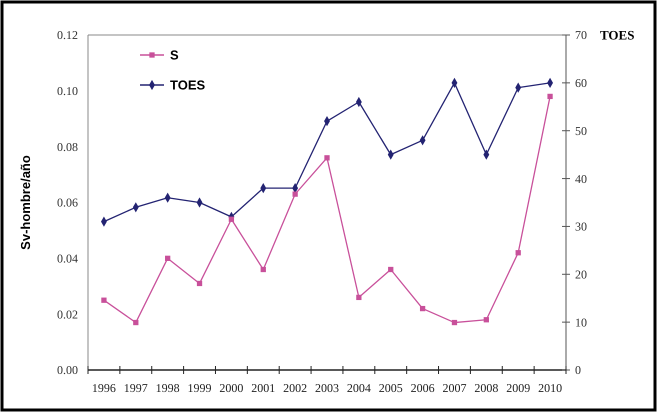  Describe the element at coordinates (550, 388) in the screenshot. I see `x-tick-label: 2010` at that location.